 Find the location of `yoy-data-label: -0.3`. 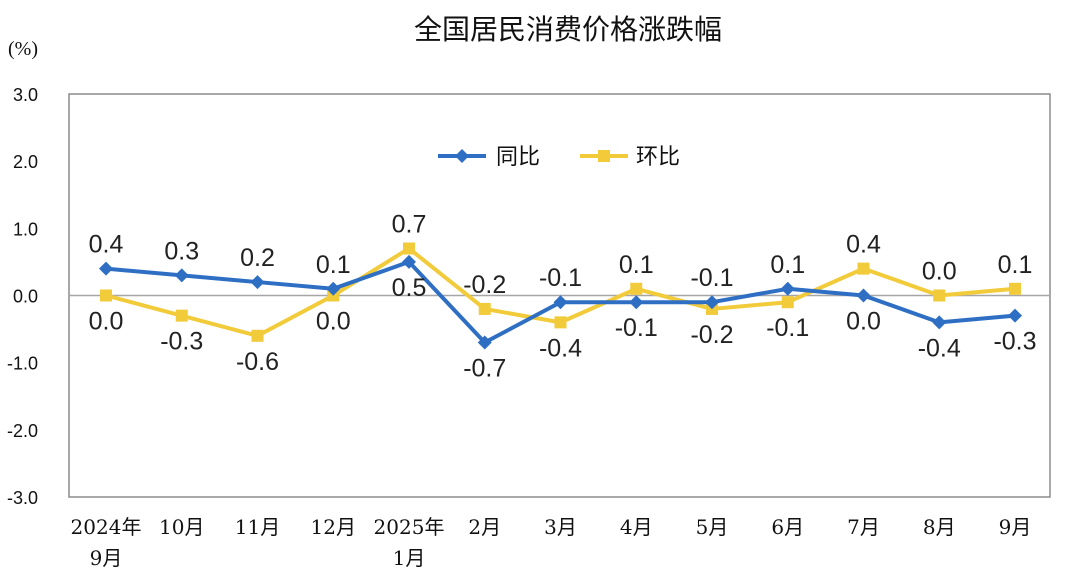

yoy-data-label: -0.3 is located at coordinates (1014, 342).